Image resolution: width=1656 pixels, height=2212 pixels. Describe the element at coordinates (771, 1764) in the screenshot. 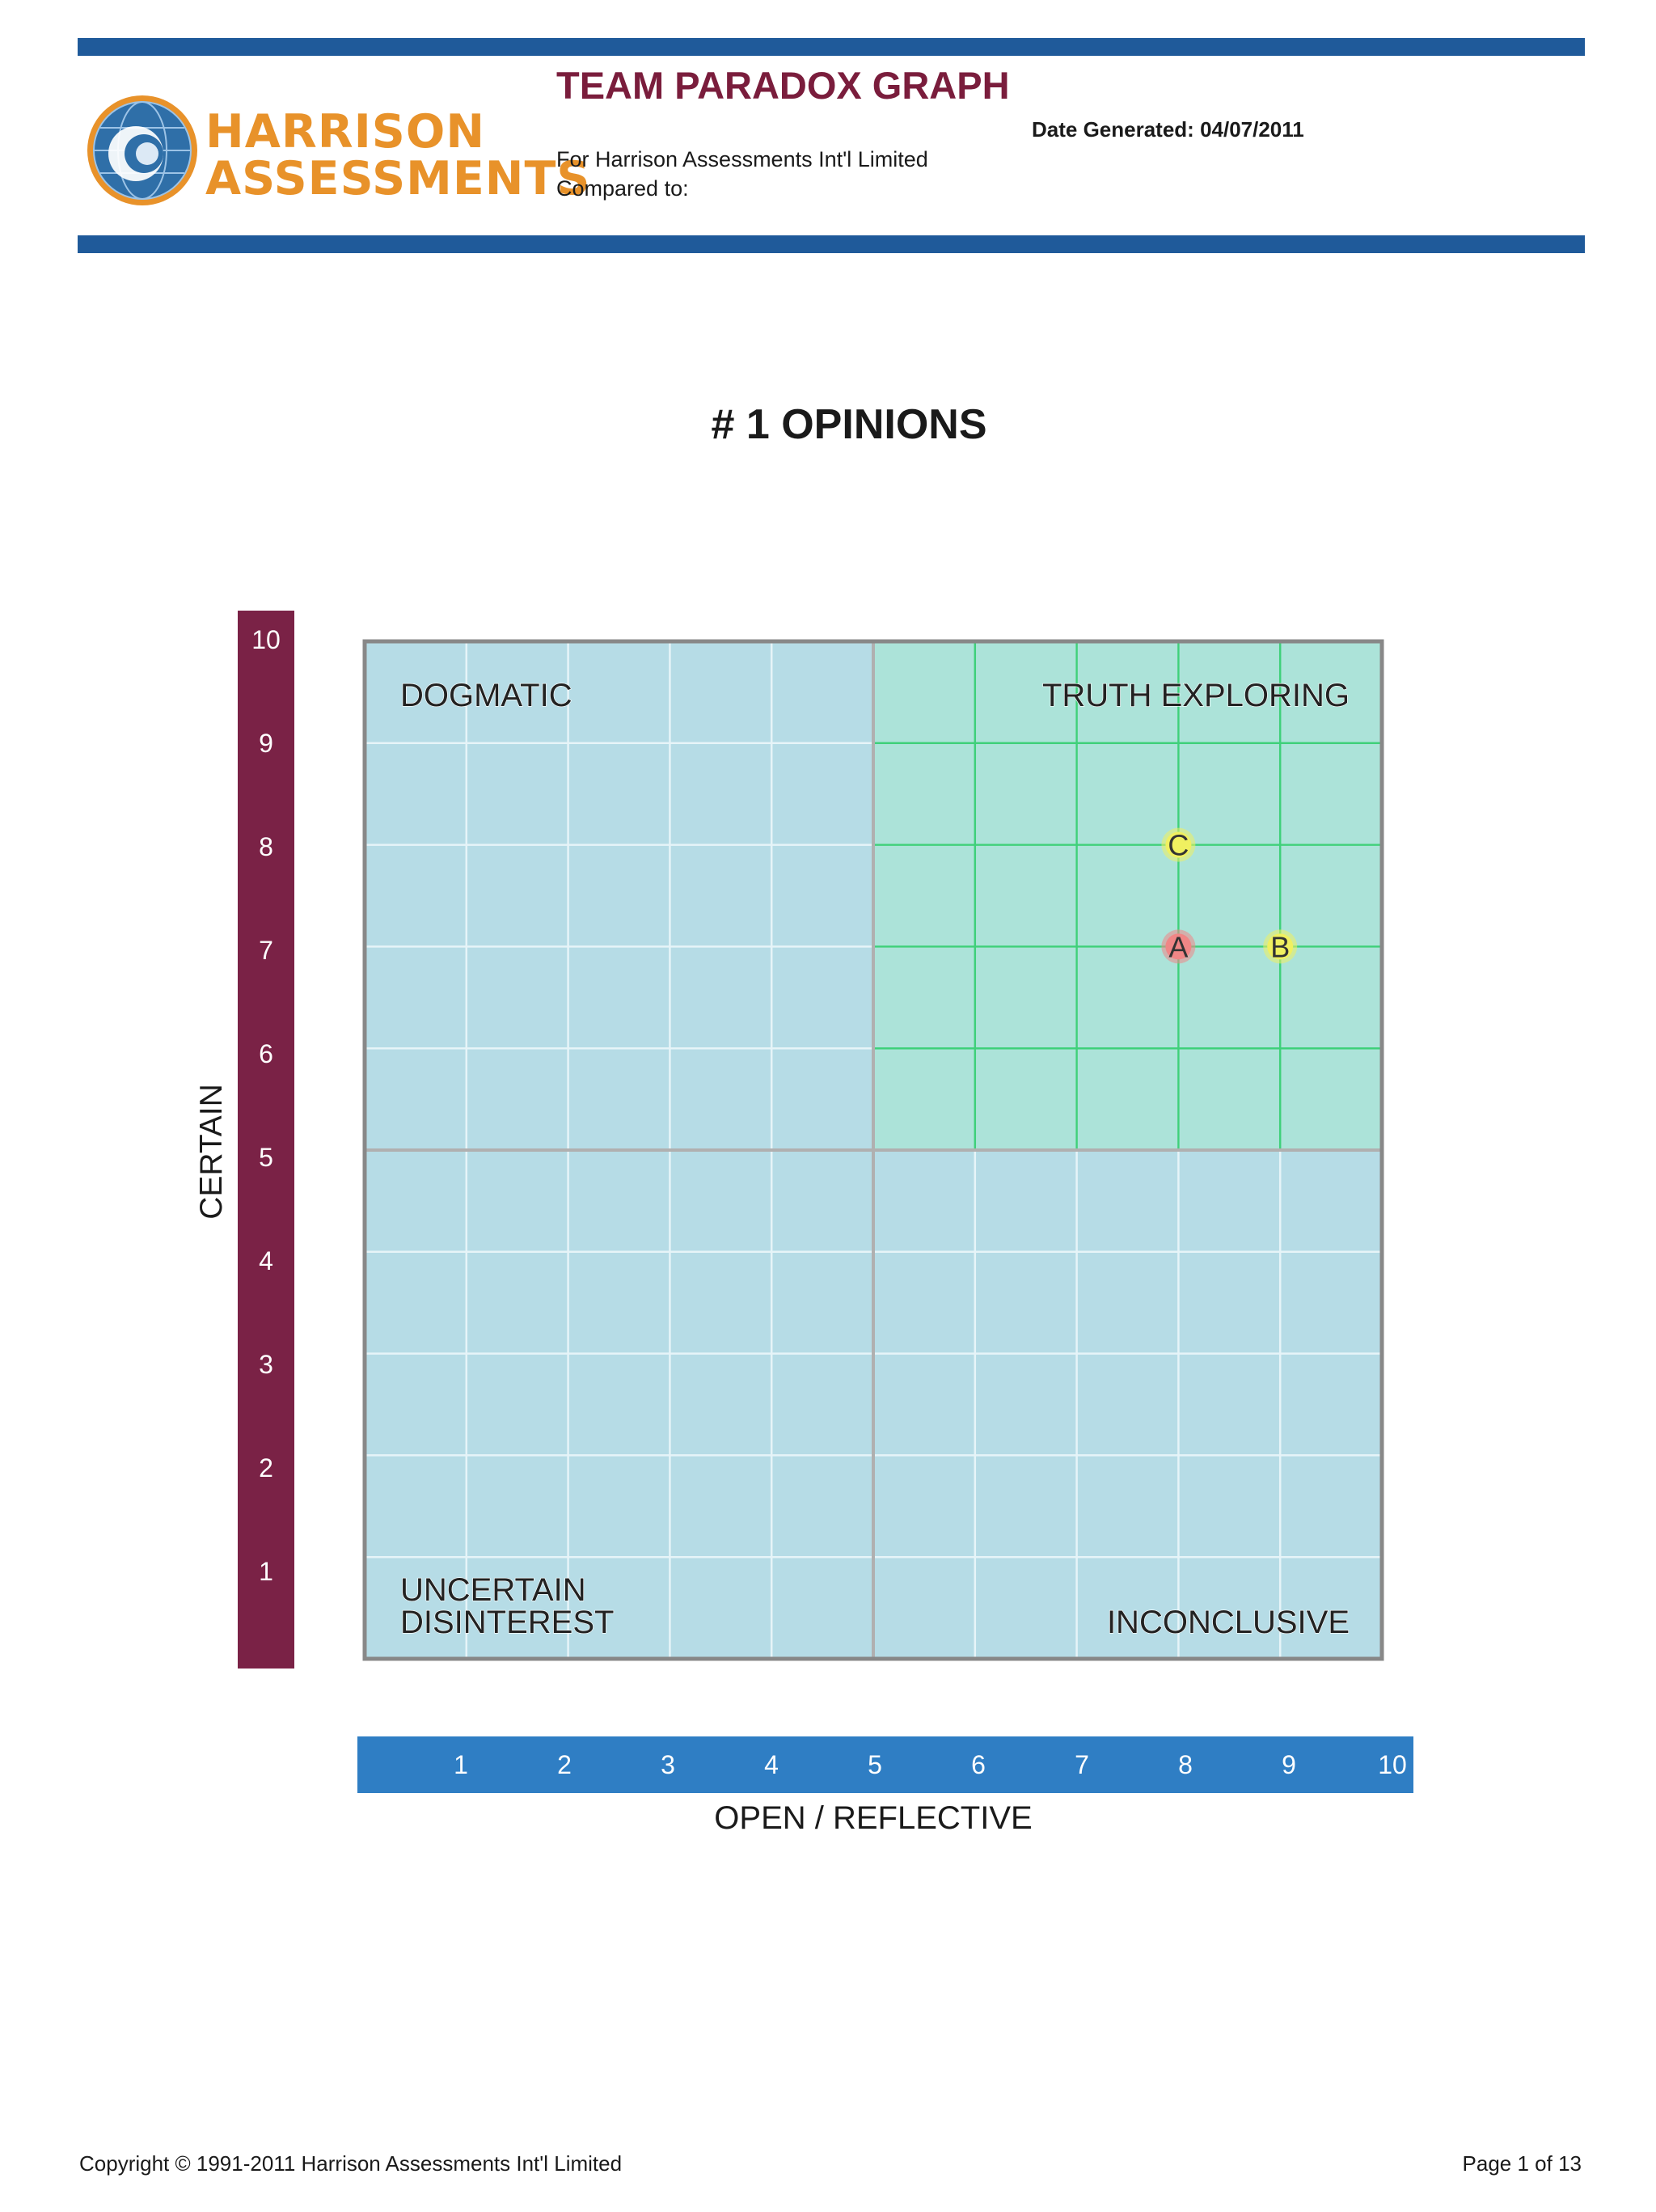

I see `x-tick-label: 4` at that location.